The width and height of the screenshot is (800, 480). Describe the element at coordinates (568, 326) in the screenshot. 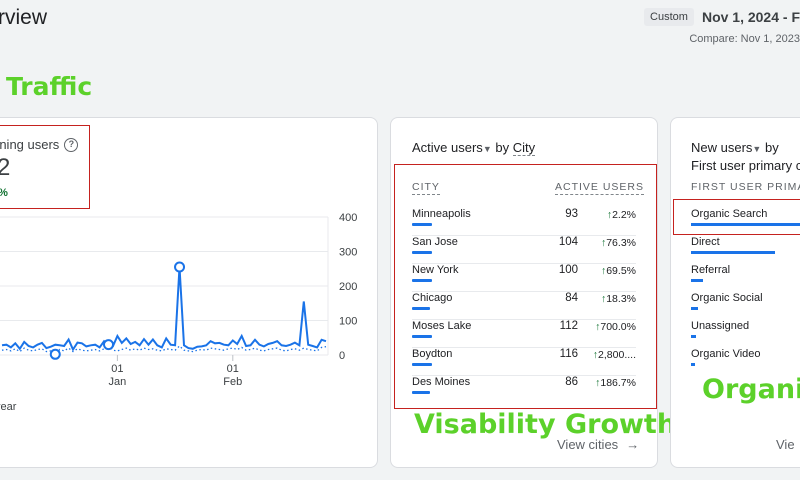

I see `active-users-value: 112` at that location.